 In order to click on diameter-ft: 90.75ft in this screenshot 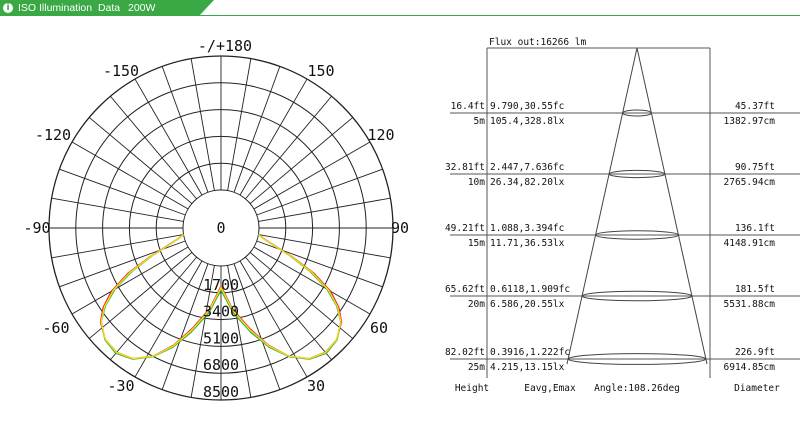, I will do `click(755, 167)`.